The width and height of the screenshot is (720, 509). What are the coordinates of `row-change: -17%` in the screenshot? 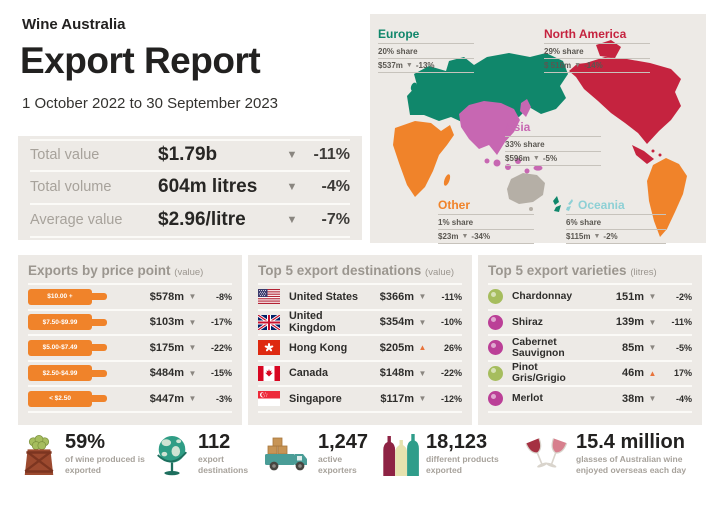 It's located at (221, 322).